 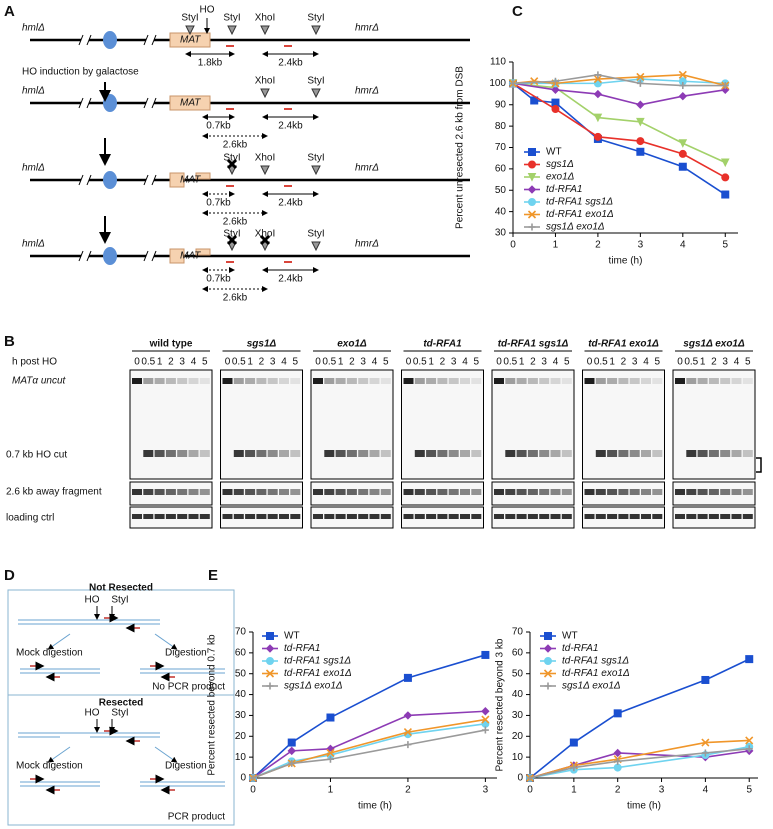 What do you see at coordinates (196, 817) in the screenshot?
I see `result-label: PCR product` at bounding box center [196, 817].